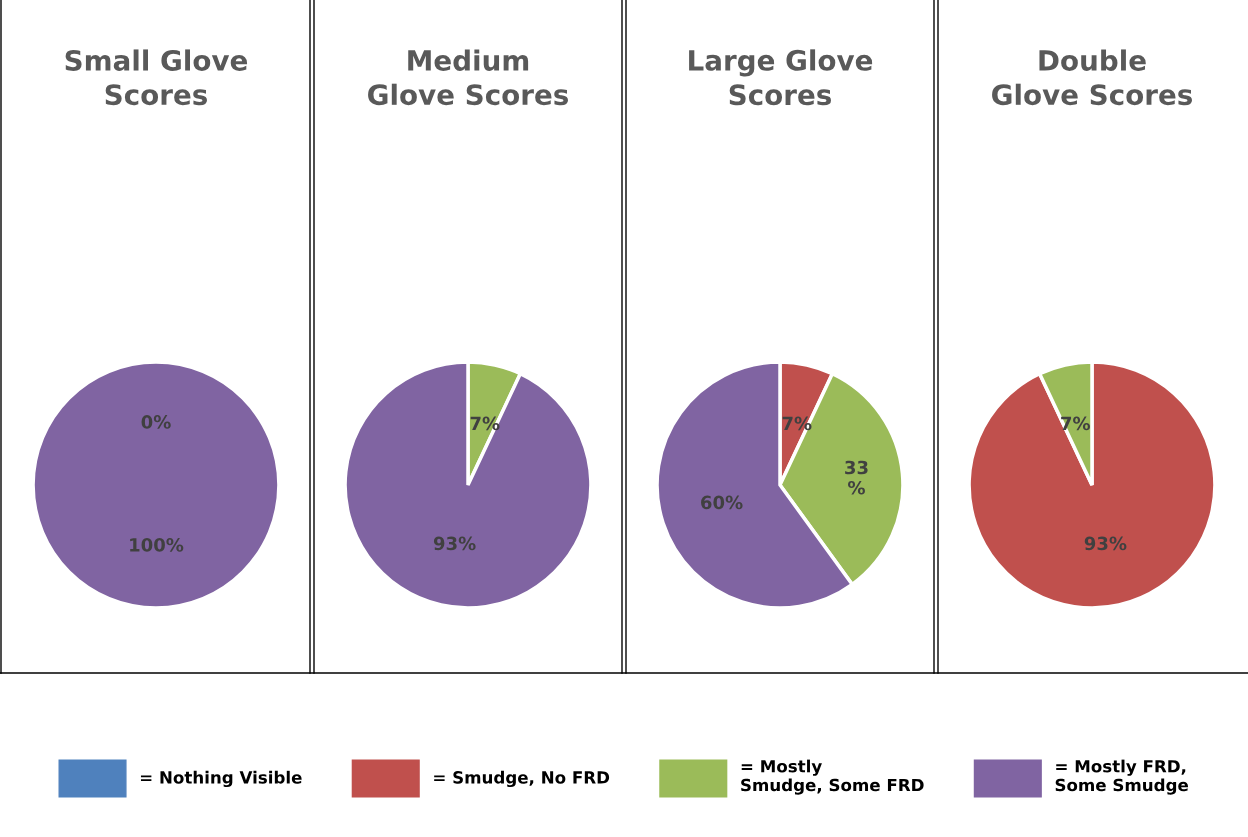  I want to click on legend-label: = Nothing Visible, so click(221, 779).